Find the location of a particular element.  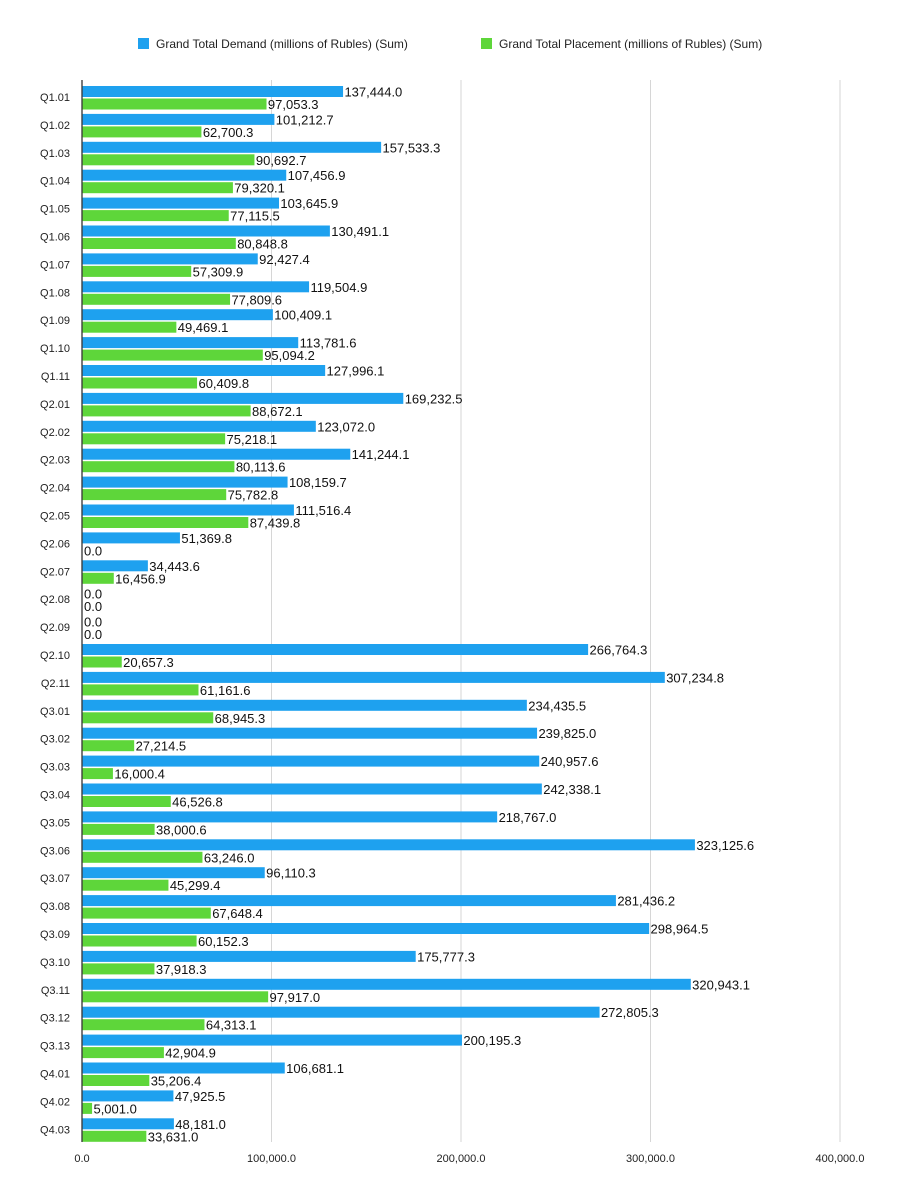

category-label: Q2.01 is located at coordinates (55, 405).